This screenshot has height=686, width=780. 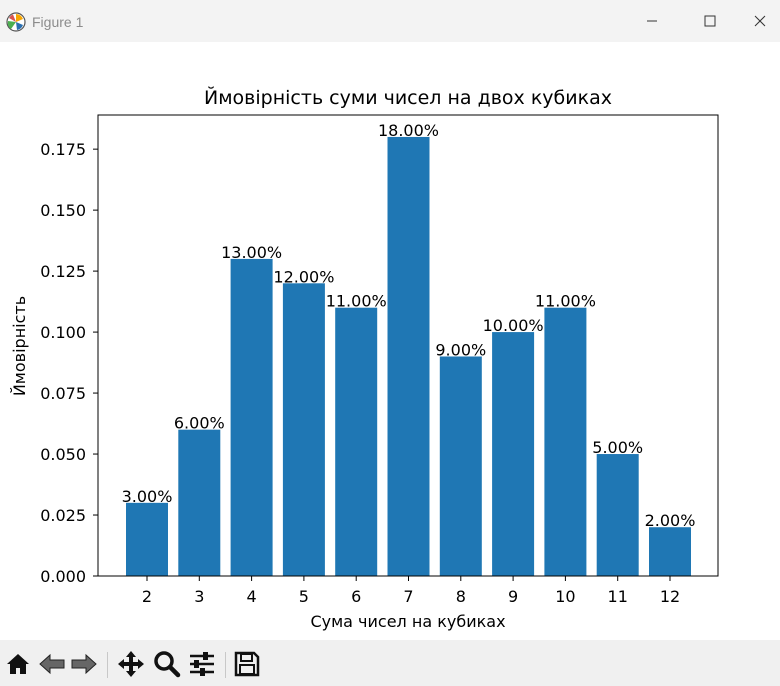 I want to click on window-titlebar: Figure 1, so click(x=390, y=21).